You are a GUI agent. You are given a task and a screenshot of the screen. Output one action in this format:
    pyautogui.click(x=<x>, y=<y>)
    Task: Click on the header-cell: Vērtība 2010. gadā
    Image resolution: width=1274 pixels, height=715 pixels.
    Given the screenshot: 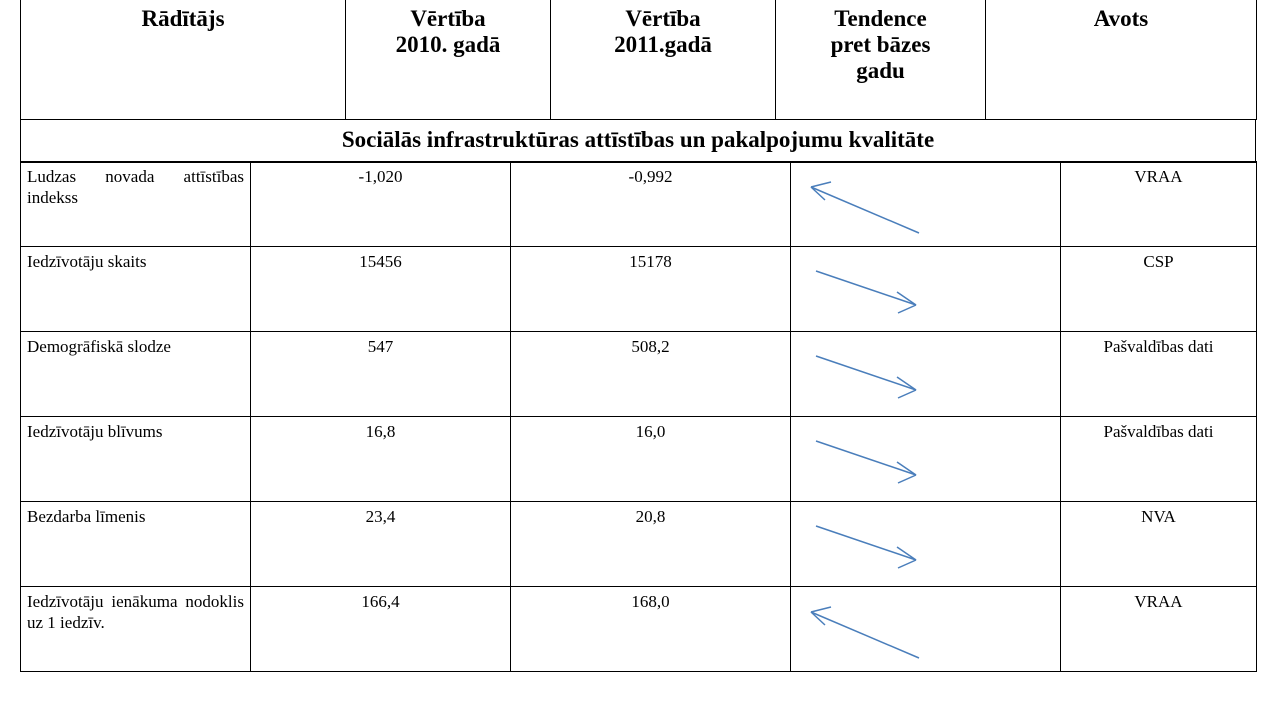 What is the action you would take?
    pyautogui.click(x=448, y=60)
    